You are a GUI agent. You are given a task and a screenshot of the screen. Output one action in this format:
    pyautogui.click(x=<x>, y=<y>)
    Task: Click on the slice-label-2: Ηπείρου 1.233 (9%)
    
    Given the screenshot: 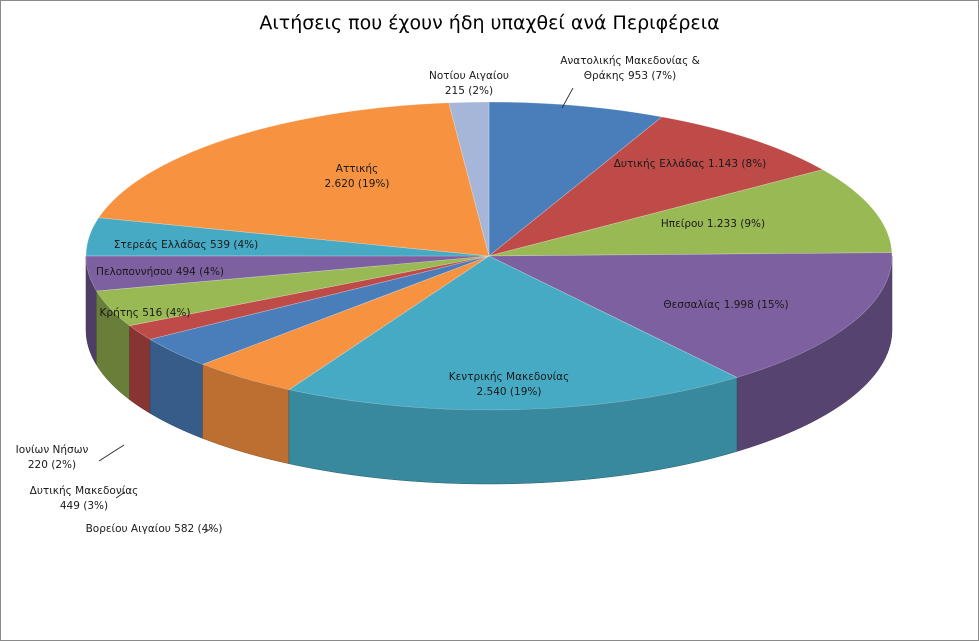 What is the action you would take?
    pyautogui.click(x=713, y=224)
    